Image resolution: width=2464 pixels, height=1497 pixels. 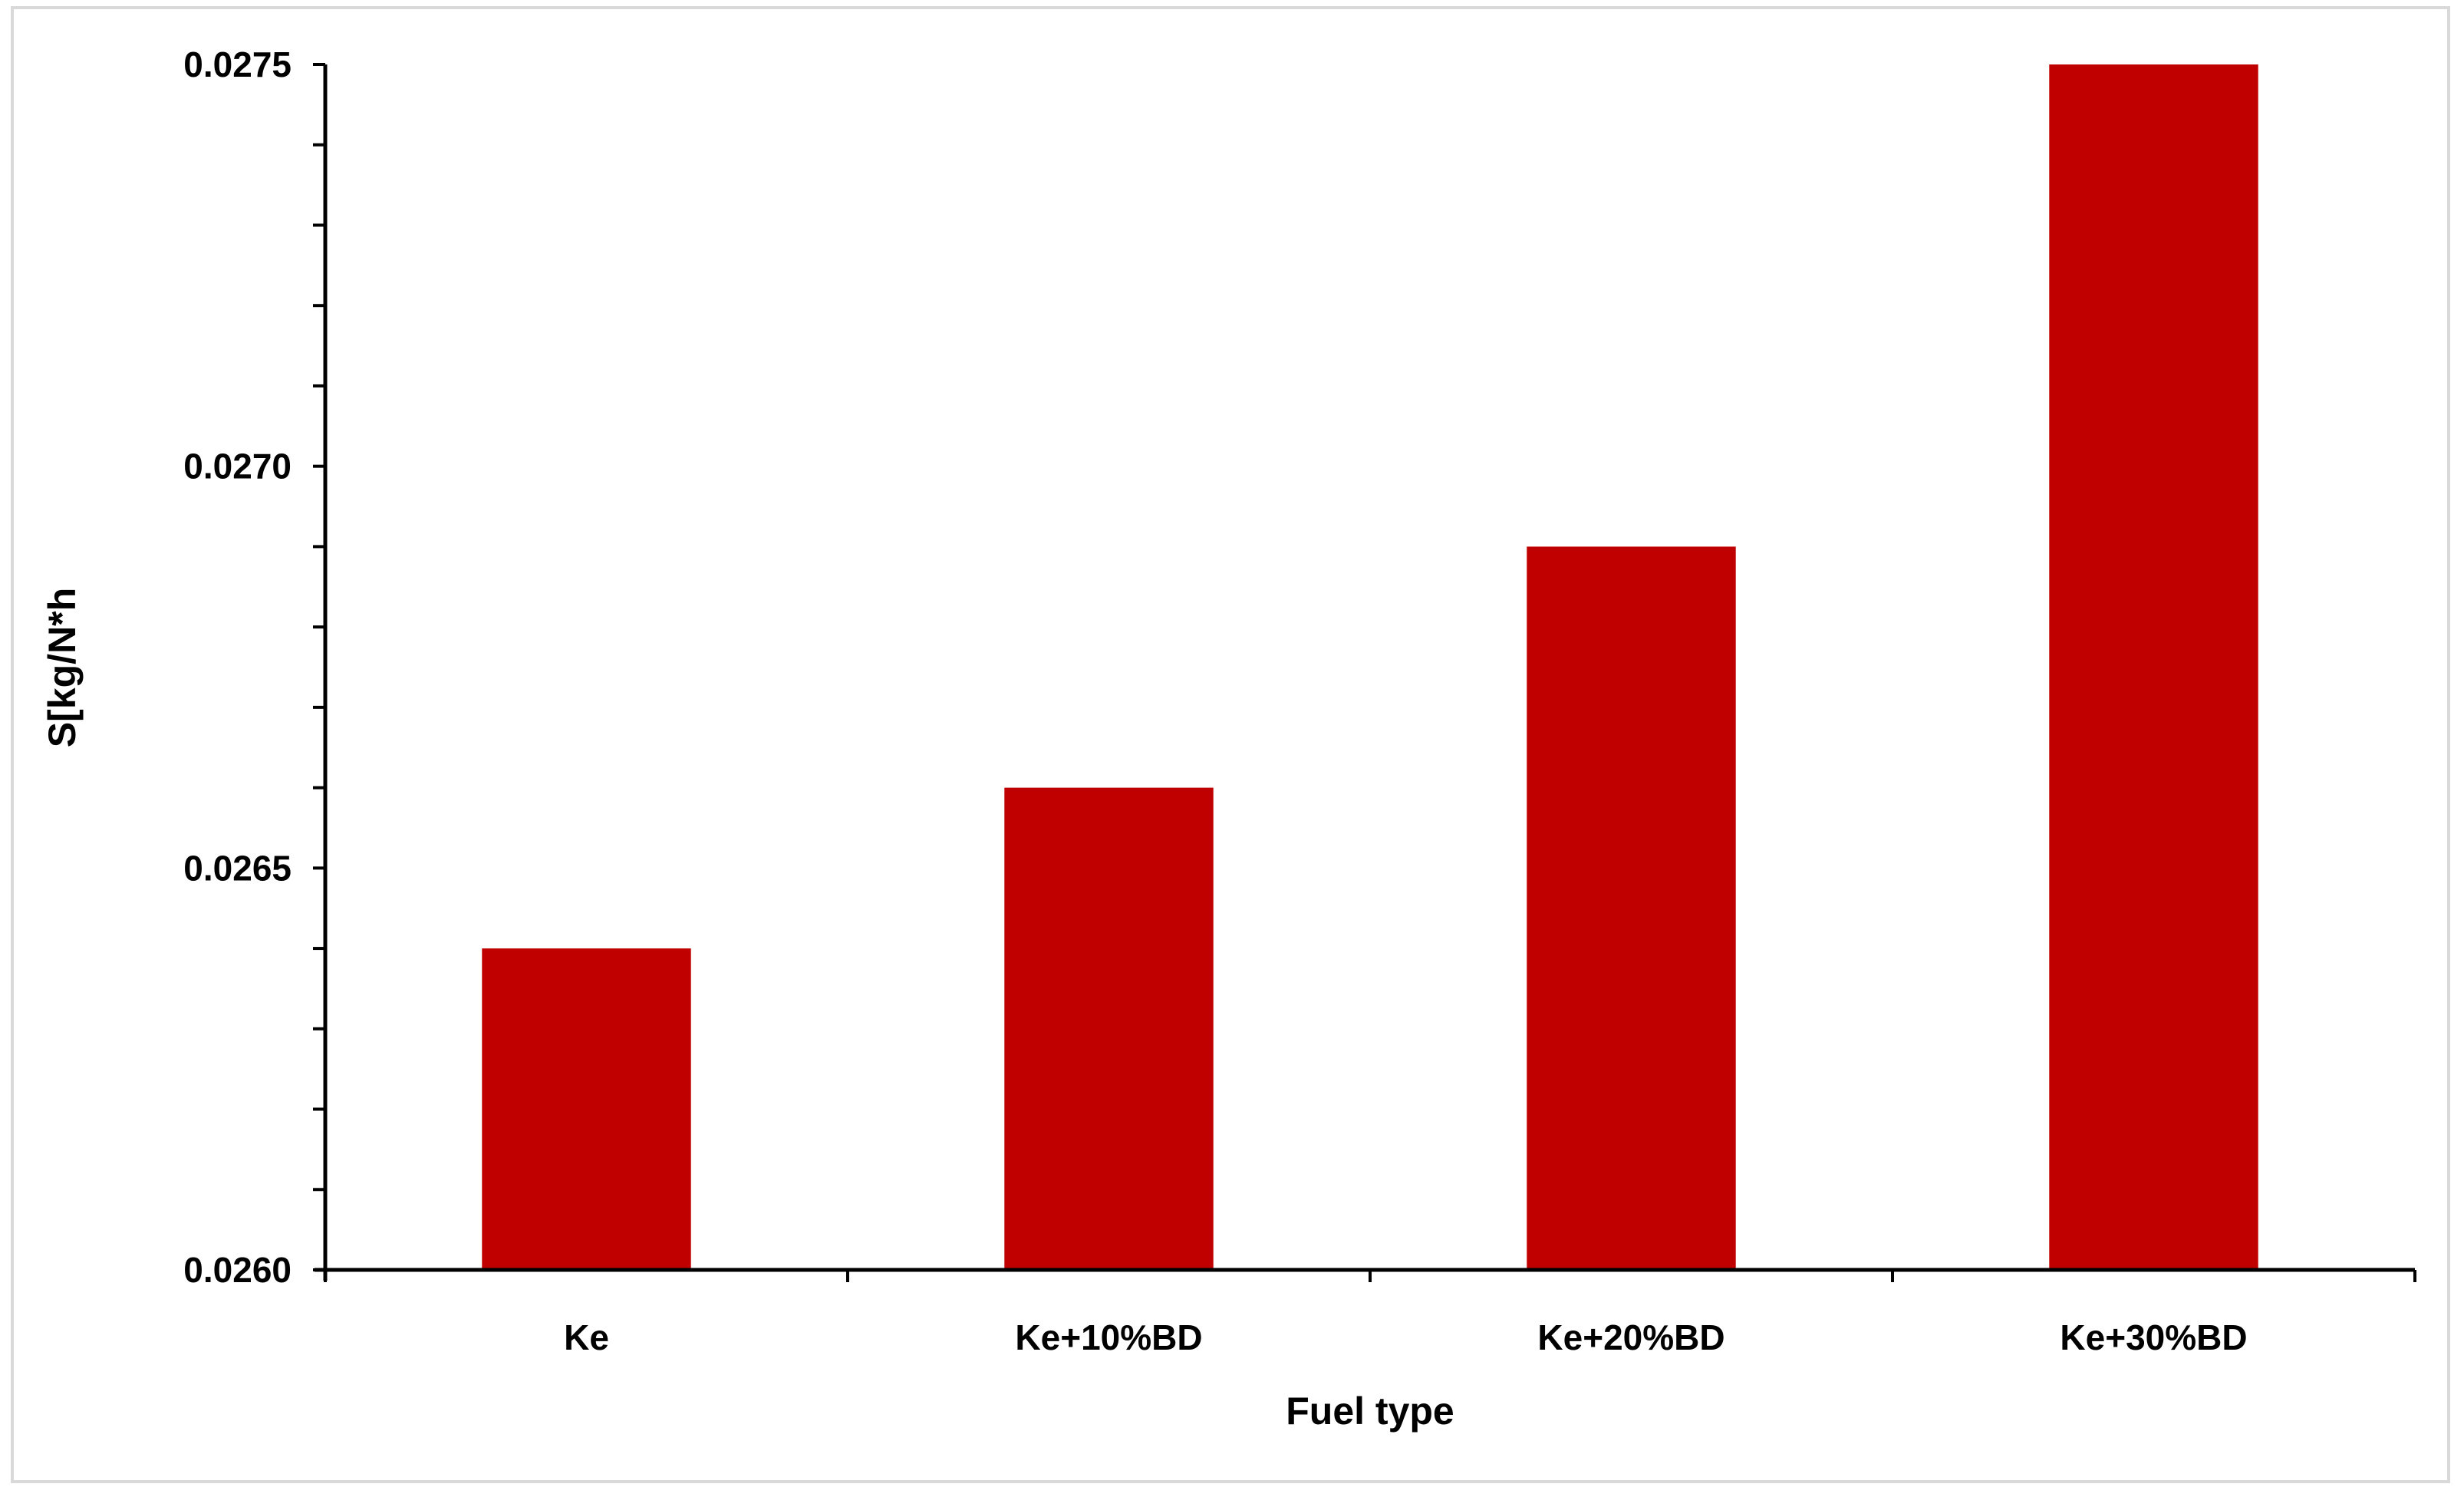 What do you see at coordinates (237, 868) in the screenshot?
I see `y-tick-label: 0.0265` at bounding box center [237, 868].